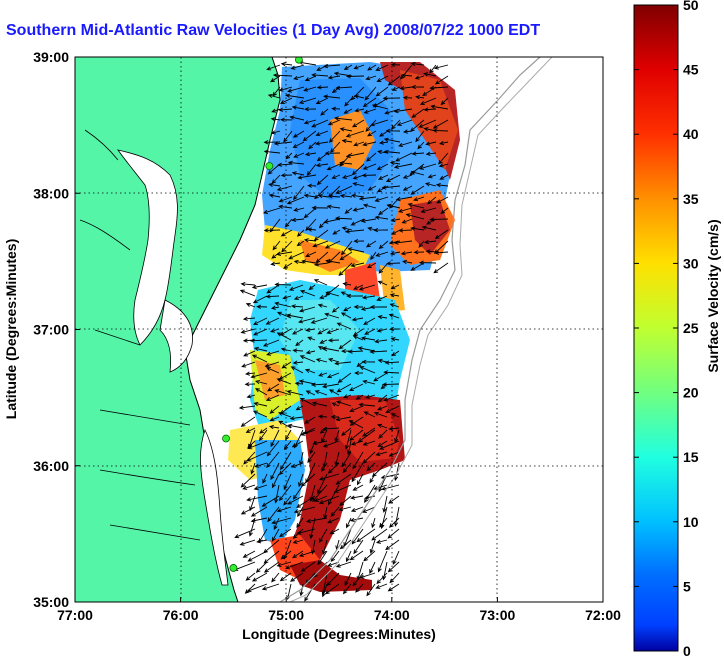 The width and height of the screenshot is (724, 659). What do you see at coordinates (713, 295) in the screenshot?
I see `colorbar-label: Surface Velocity (cm/s)` at bounding box center [713, 295].